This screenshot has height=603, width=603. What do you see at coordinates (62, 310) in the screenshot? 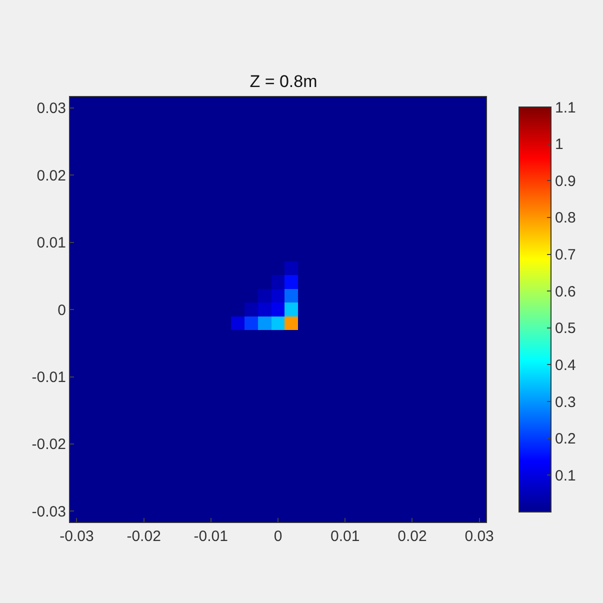
I see `y-tick-label: 0` at bounding box center [62, 310].